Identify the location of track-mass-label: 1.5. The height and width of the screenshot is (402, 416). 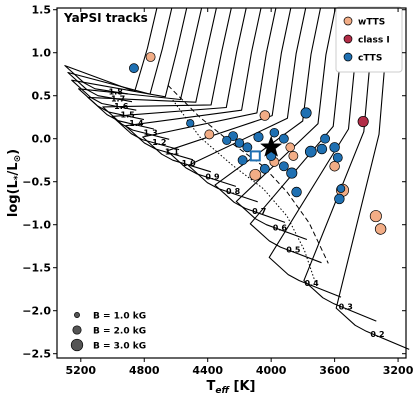
(128, 115).